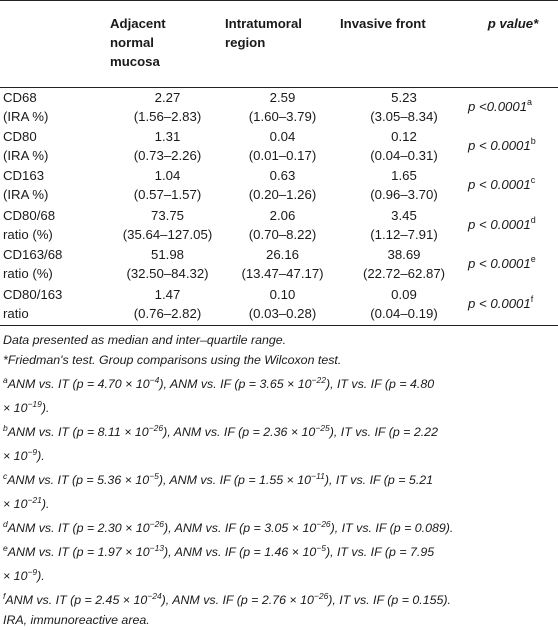 The width and height of the screenshot is (558, 630). What do you see at coordinates (404, 303) in the screenshot?
I see `cell-invasive-front: 0.09 (0.04–0.19)` at bounding box center [404, 303].